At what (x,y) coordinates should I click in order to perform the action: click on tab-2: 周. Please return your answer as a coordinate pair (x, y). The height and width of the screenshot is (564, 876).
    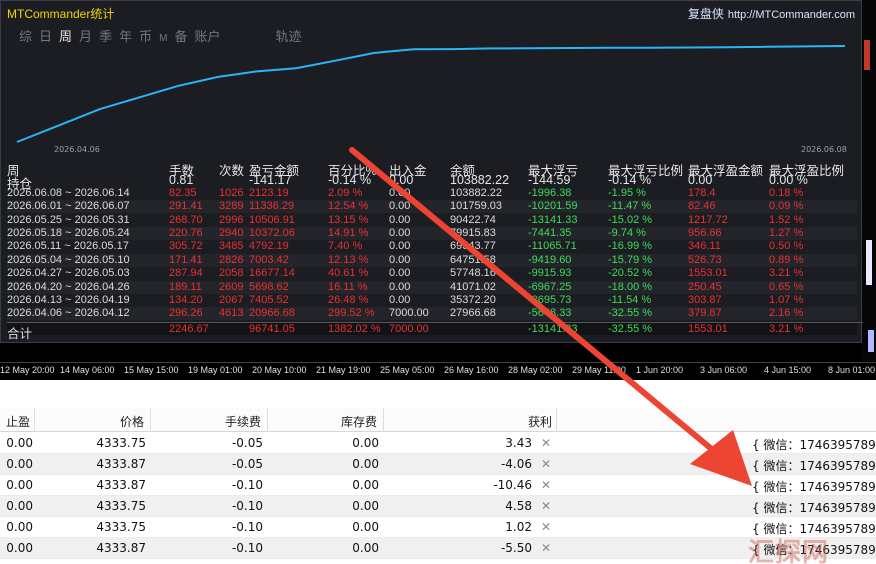
    Looking at the image, I should click on (66, 36).